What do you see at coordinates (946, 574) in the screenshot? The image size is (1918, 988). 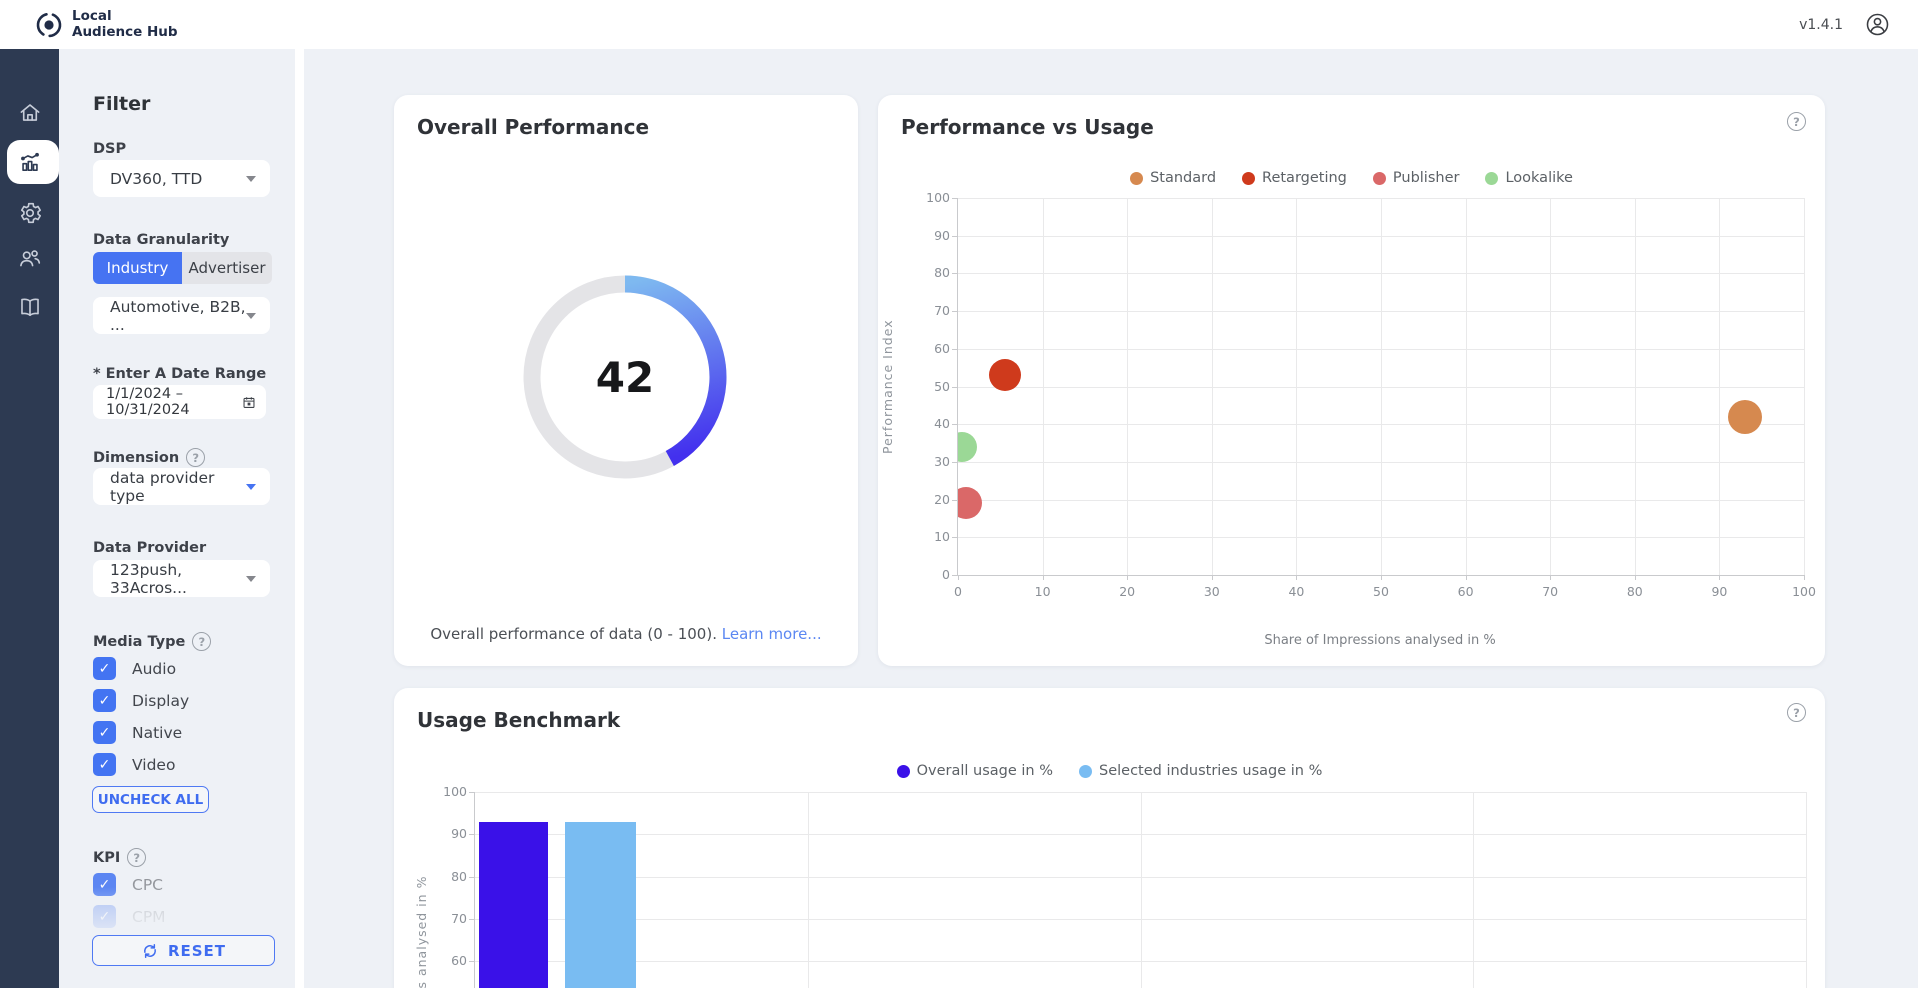 I see `y-tick-label: 0` at bounding box center [946, 574].